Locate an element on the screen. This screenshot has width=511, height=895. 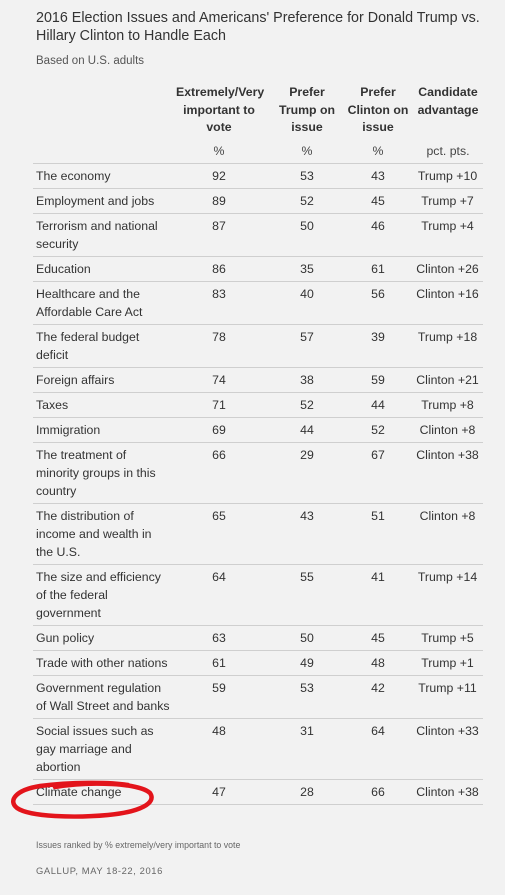
advantage-cell: Clinton +38 is located at coordinates (447, 792).